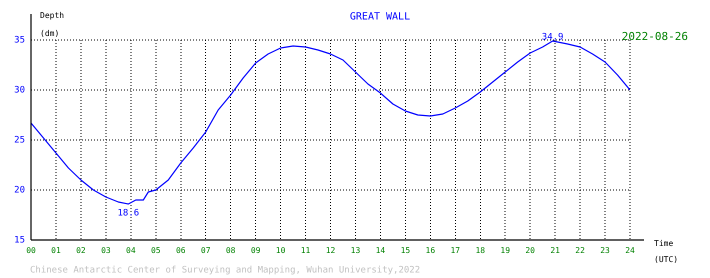  I want to click on x-tick-label: 09, so click(255, 250).